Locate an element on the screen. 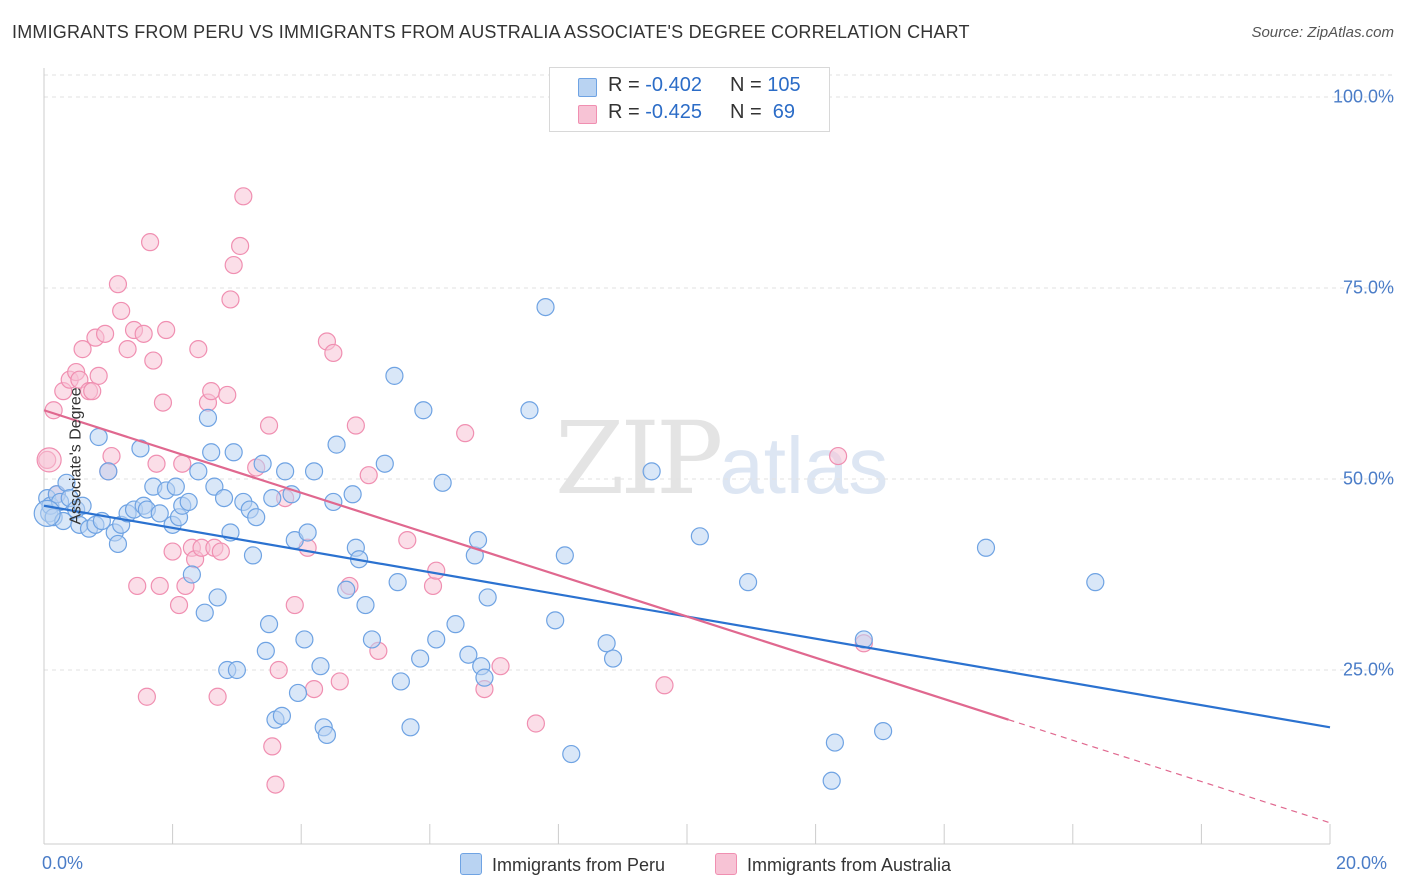 The height and width of the screenshot is (892, 1406). series-legend-swatch-australia is located at coordinates (726, 864).